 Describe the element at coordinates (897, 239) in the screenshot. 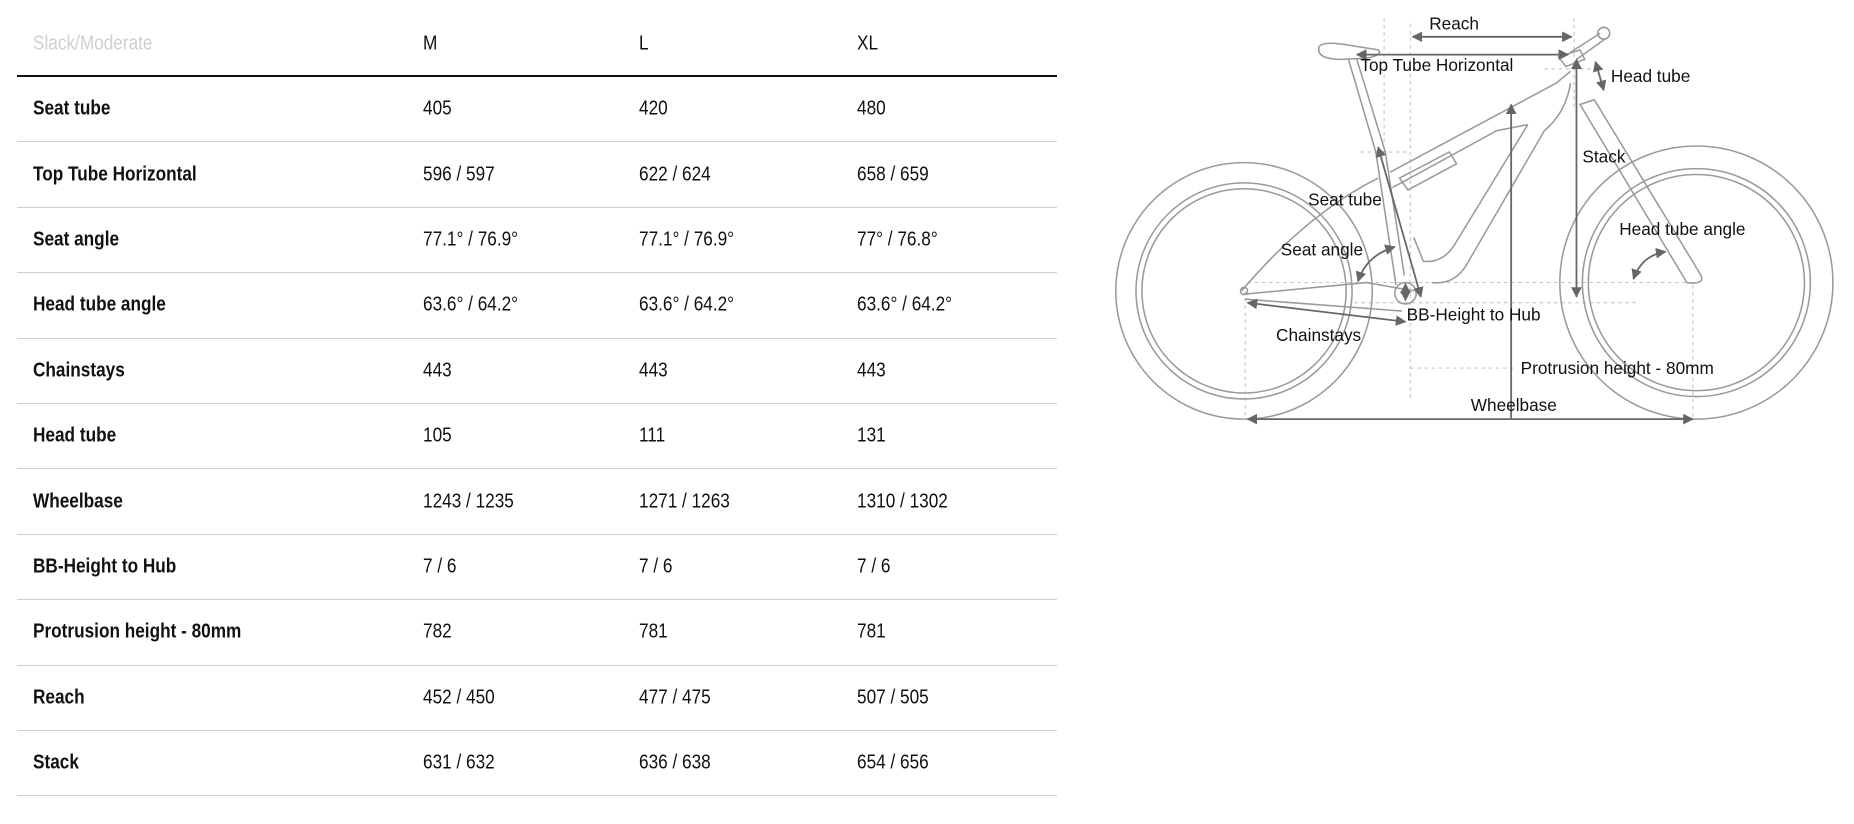

I see `size-xl-value: 77° / 76.8°` at that location.